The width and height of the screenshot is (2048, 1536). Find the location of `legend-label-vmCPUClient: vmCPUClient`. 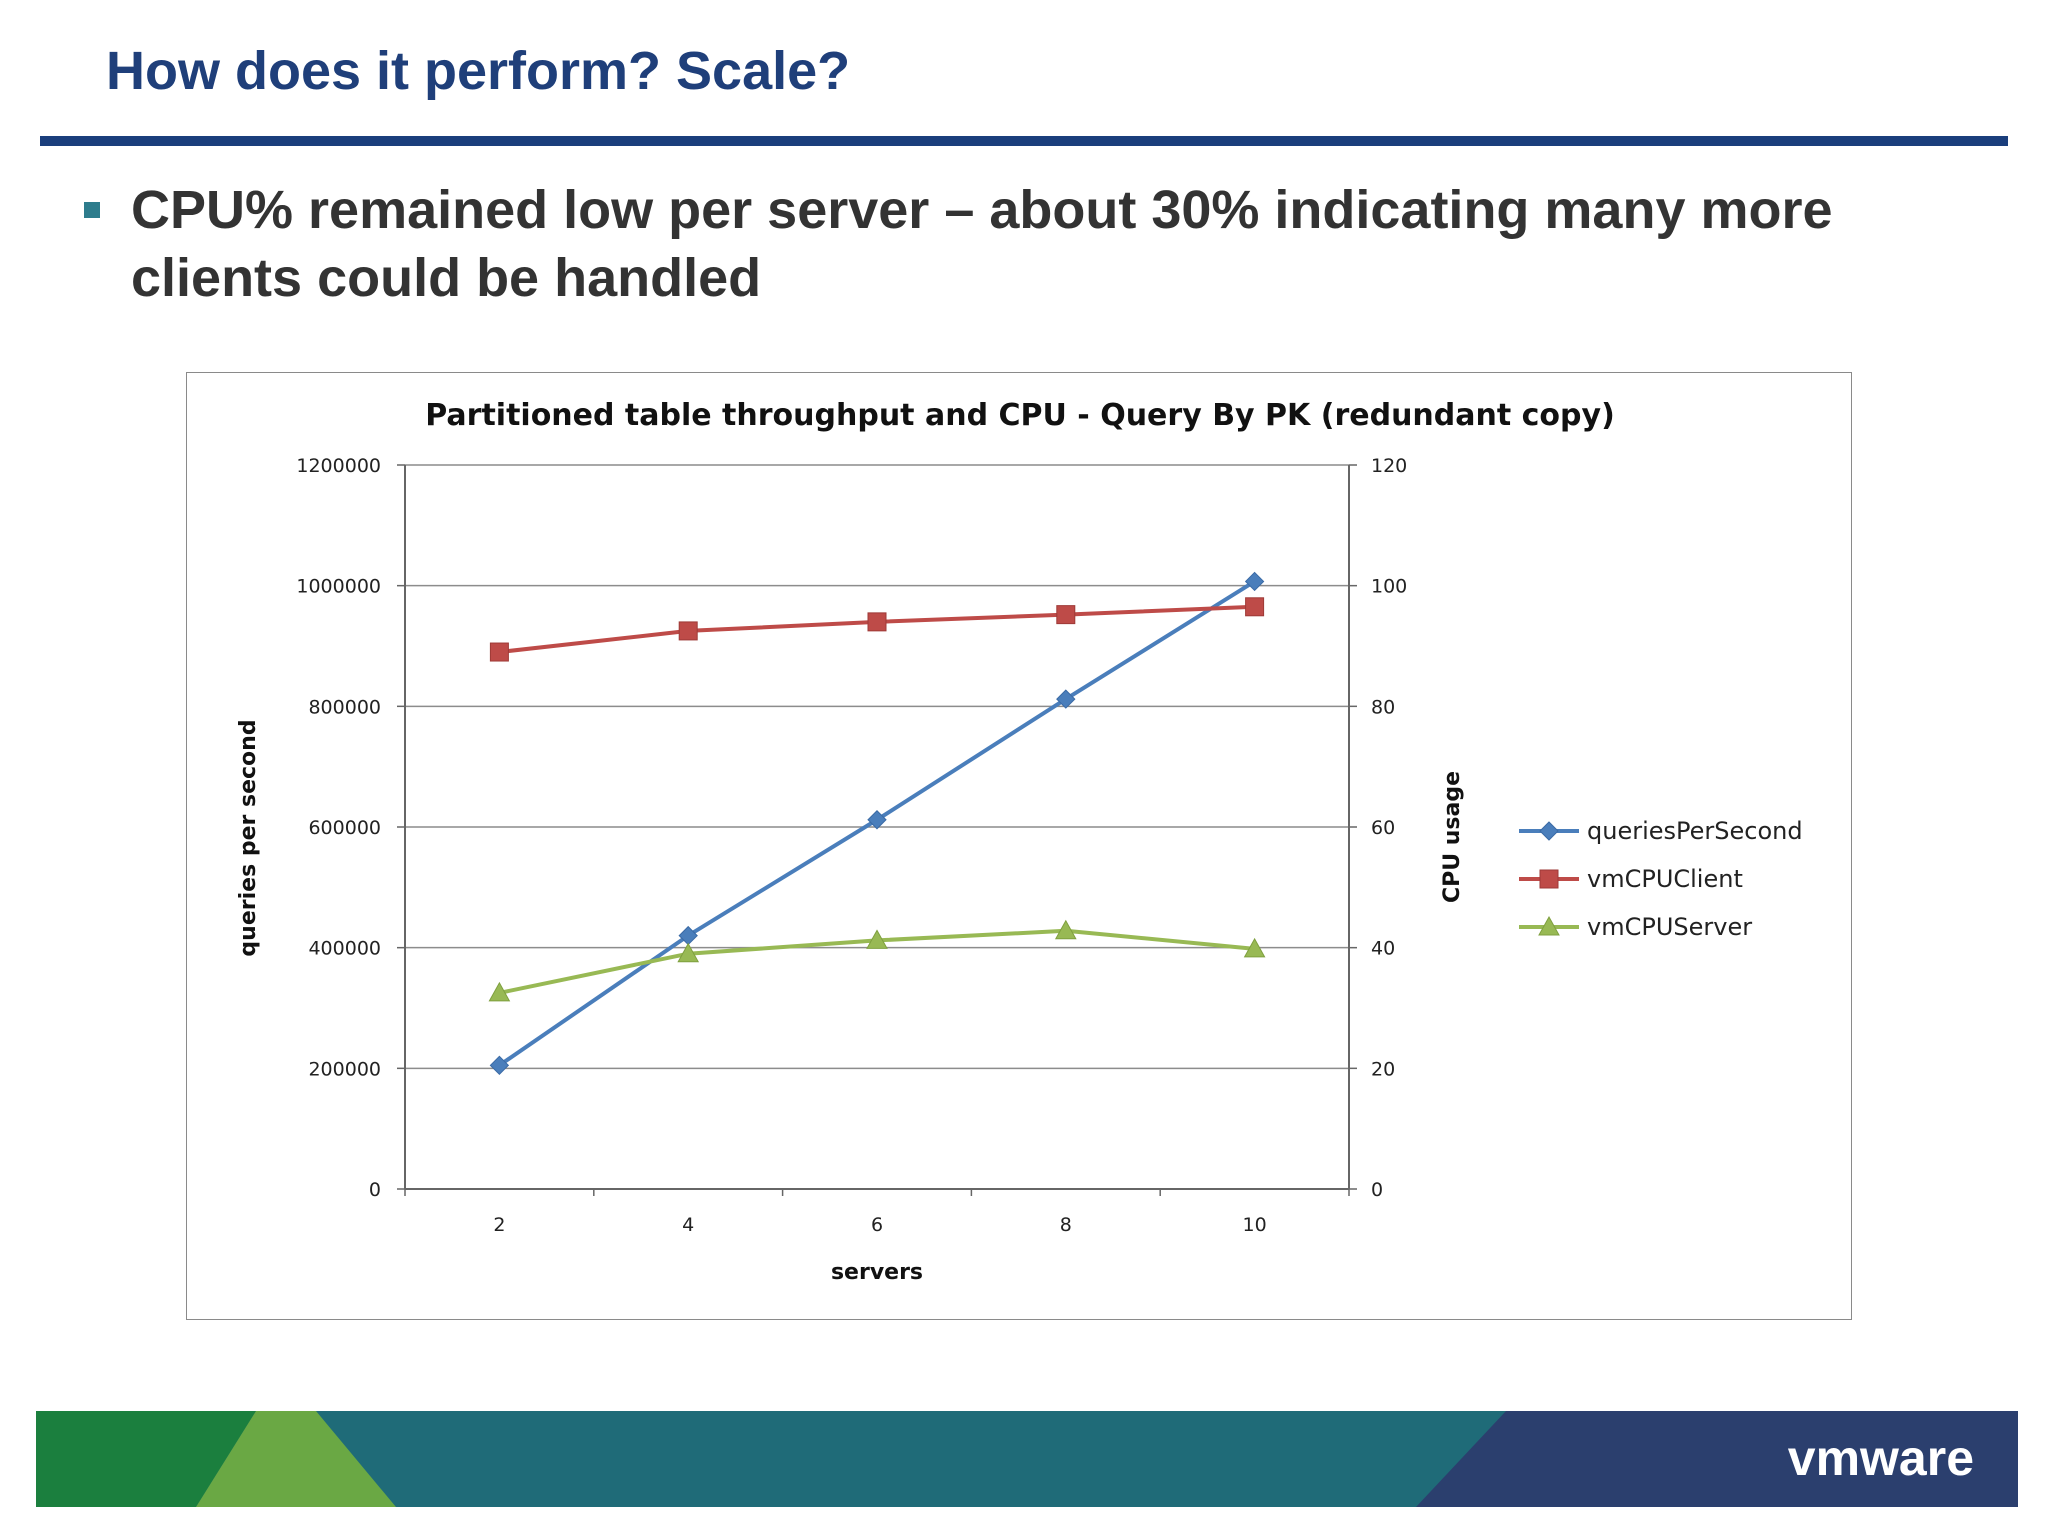

legend-label-vmCPUClient: vmCPUClient is located at coordinates (1665, 879).